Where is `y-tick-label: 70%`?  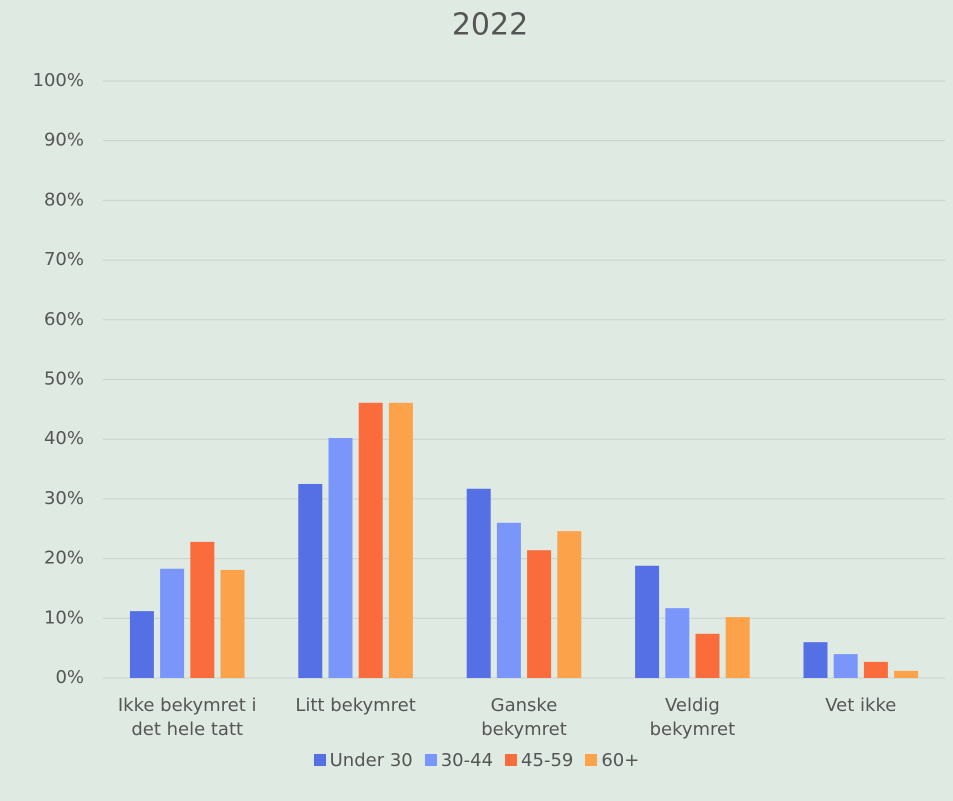
y-tick-label: 70% is located at coordinates (64, 259).